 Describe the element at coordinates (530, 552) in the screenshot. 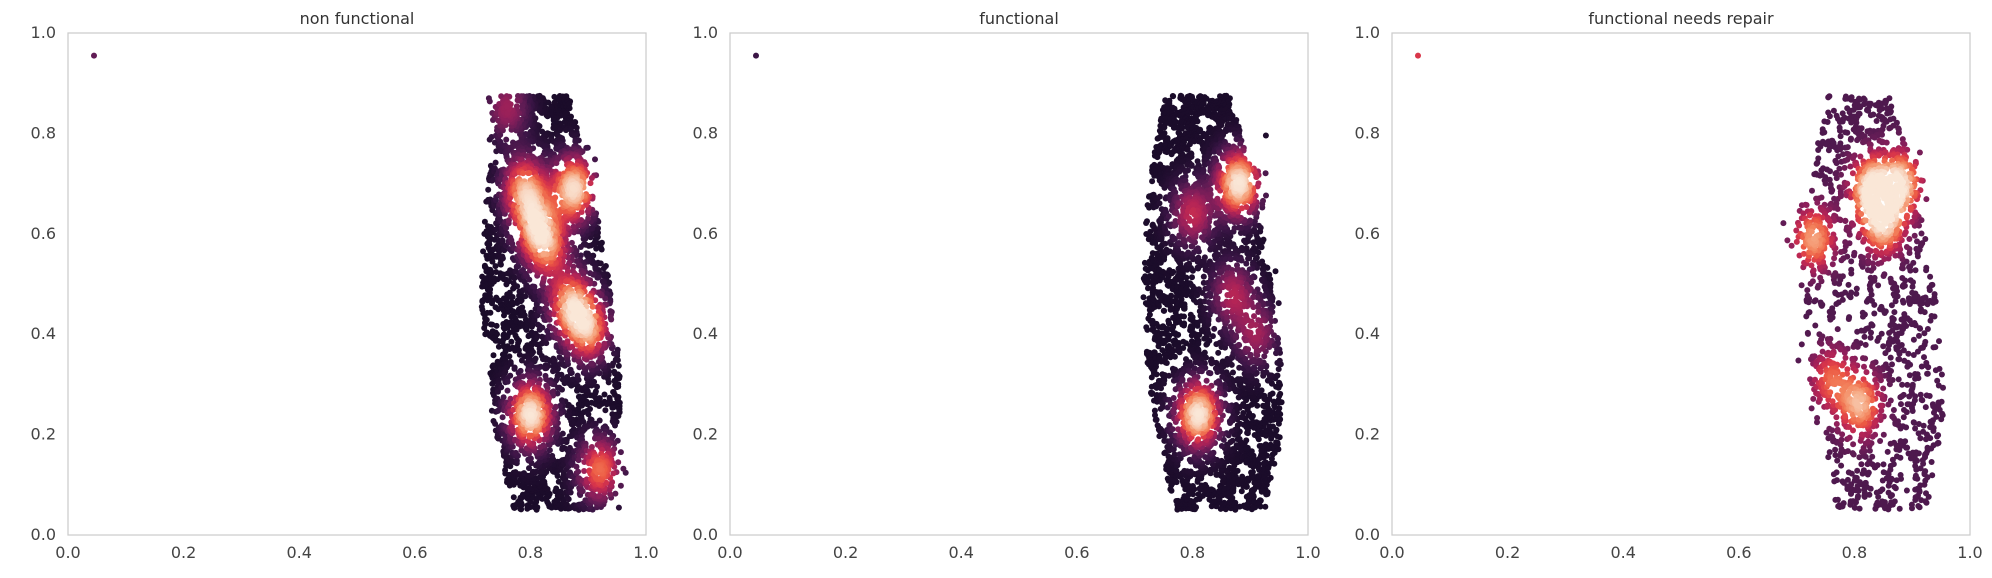

I see `x-tick-label: 0.8` at that location.